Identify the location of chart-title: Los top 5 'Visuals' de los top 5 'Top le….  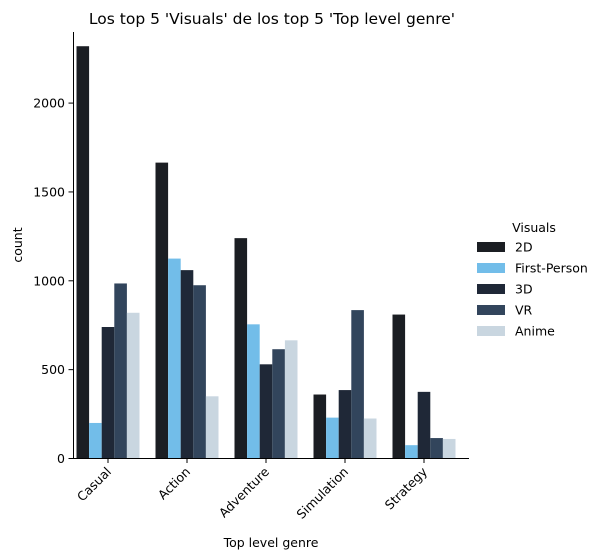
(272, 19).